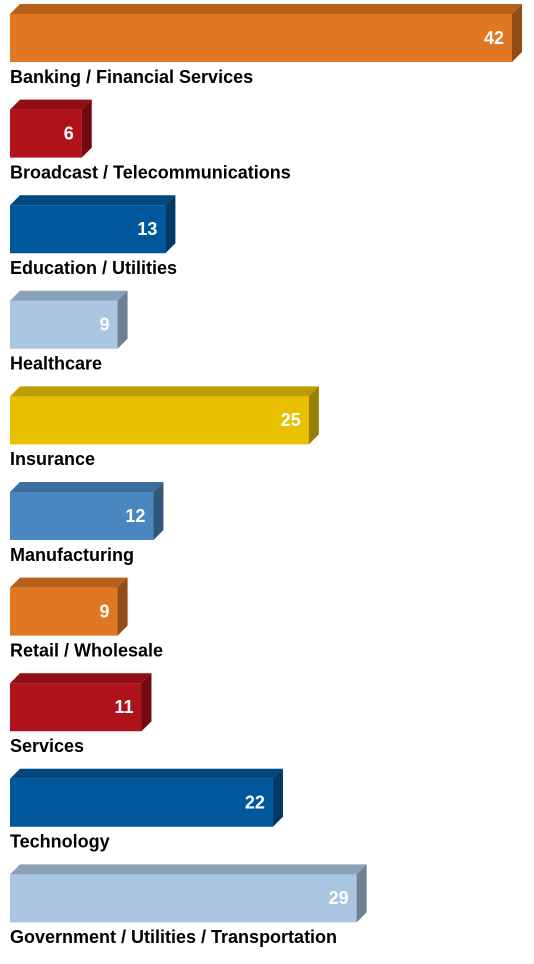  What do you see at coordinates (47, 746) in the screenshot?
I see `category-label: Services` at bounding box center [47, 746].